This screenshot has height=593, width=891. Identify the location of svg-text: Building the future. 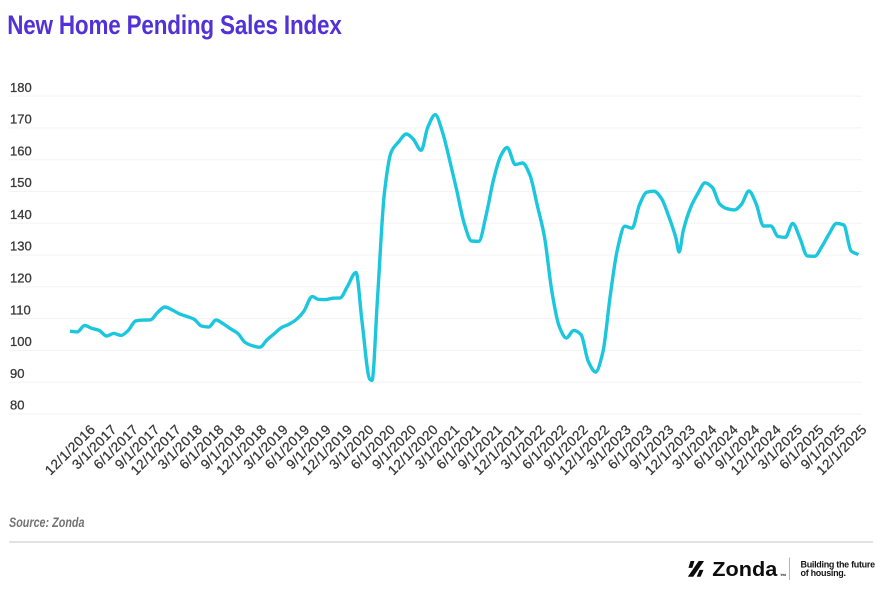
(838, 564).